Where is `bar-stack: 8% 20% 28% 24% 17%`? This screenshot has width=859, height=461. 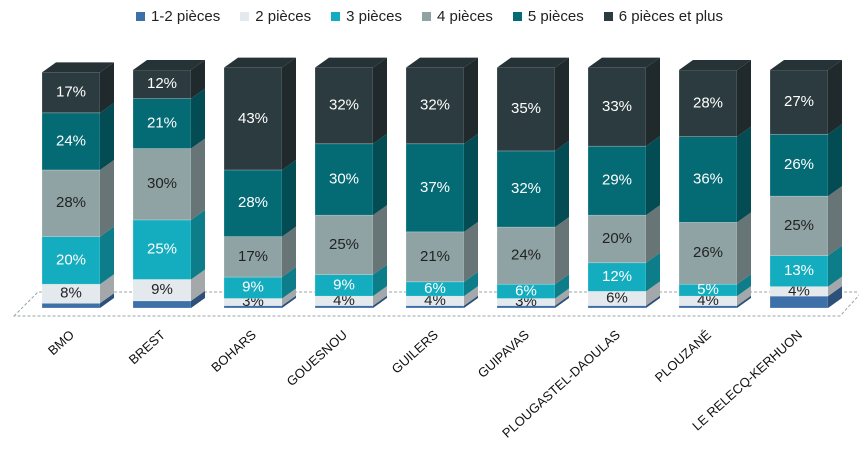
bar-stack: 8% 20% 28% 24% 17% is located at coordinates (77, 185).